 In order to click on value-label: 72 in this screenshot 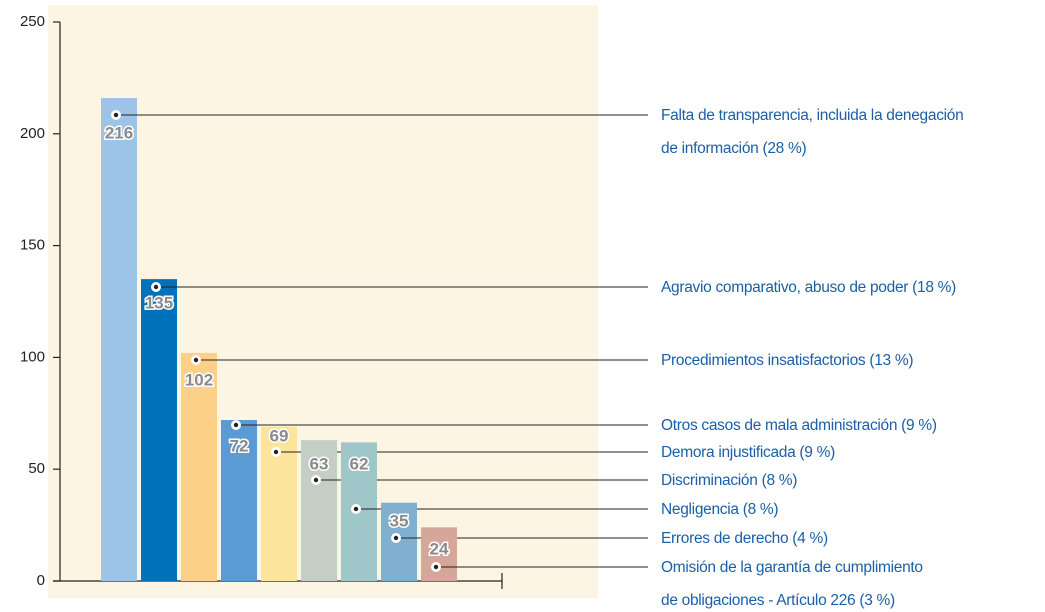, I will do `click(239, 445)`.